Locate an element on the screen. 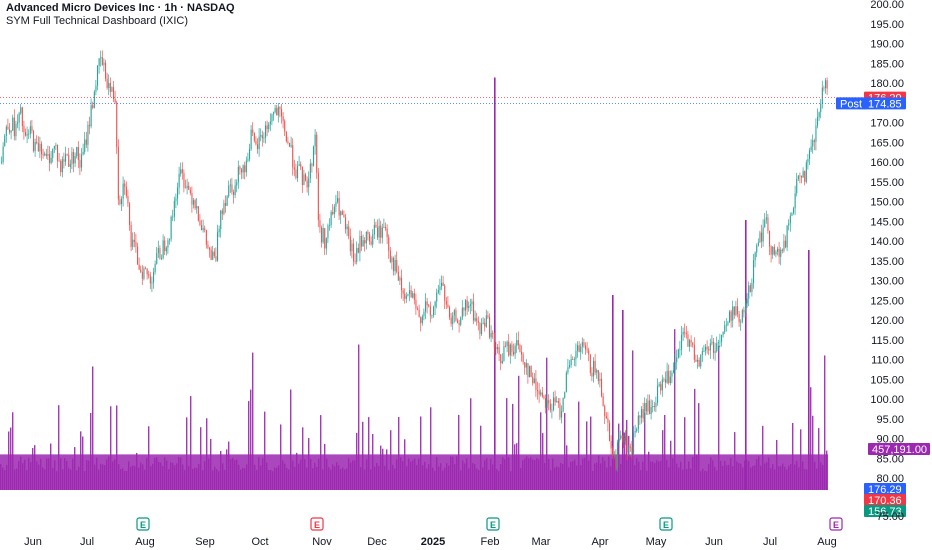 Image resolution: width=932 pixels, height=550 pixels. earnings-glyph: E is located at coordinates (666, 525).